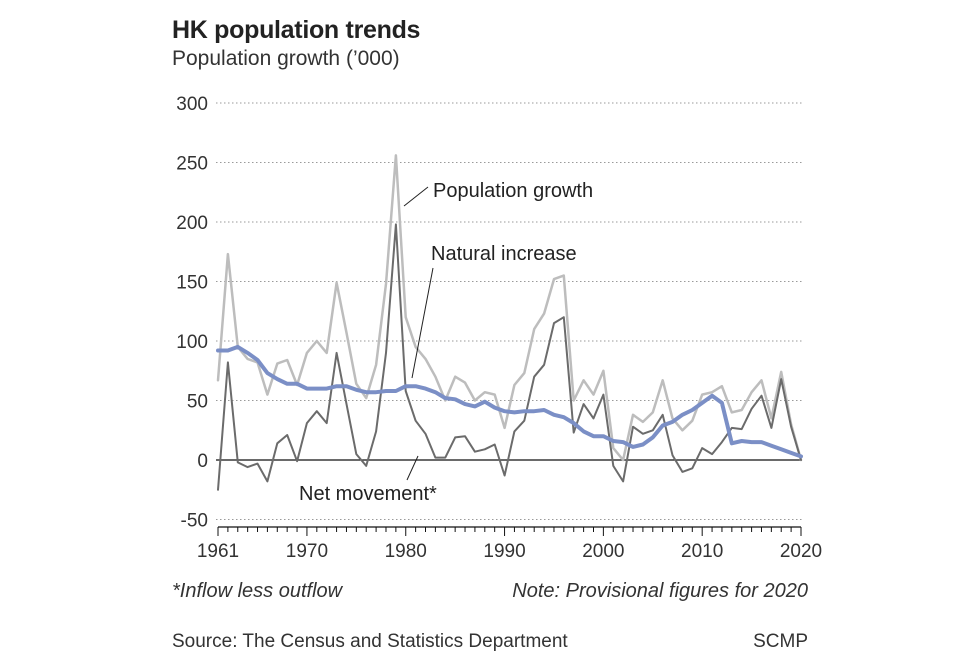 This screenshot has height=663, width=972. What do you see at coordinates (702, 551) in the screenshot?
I see `x-tick-label: 2010` at bounding box center [702, 551].